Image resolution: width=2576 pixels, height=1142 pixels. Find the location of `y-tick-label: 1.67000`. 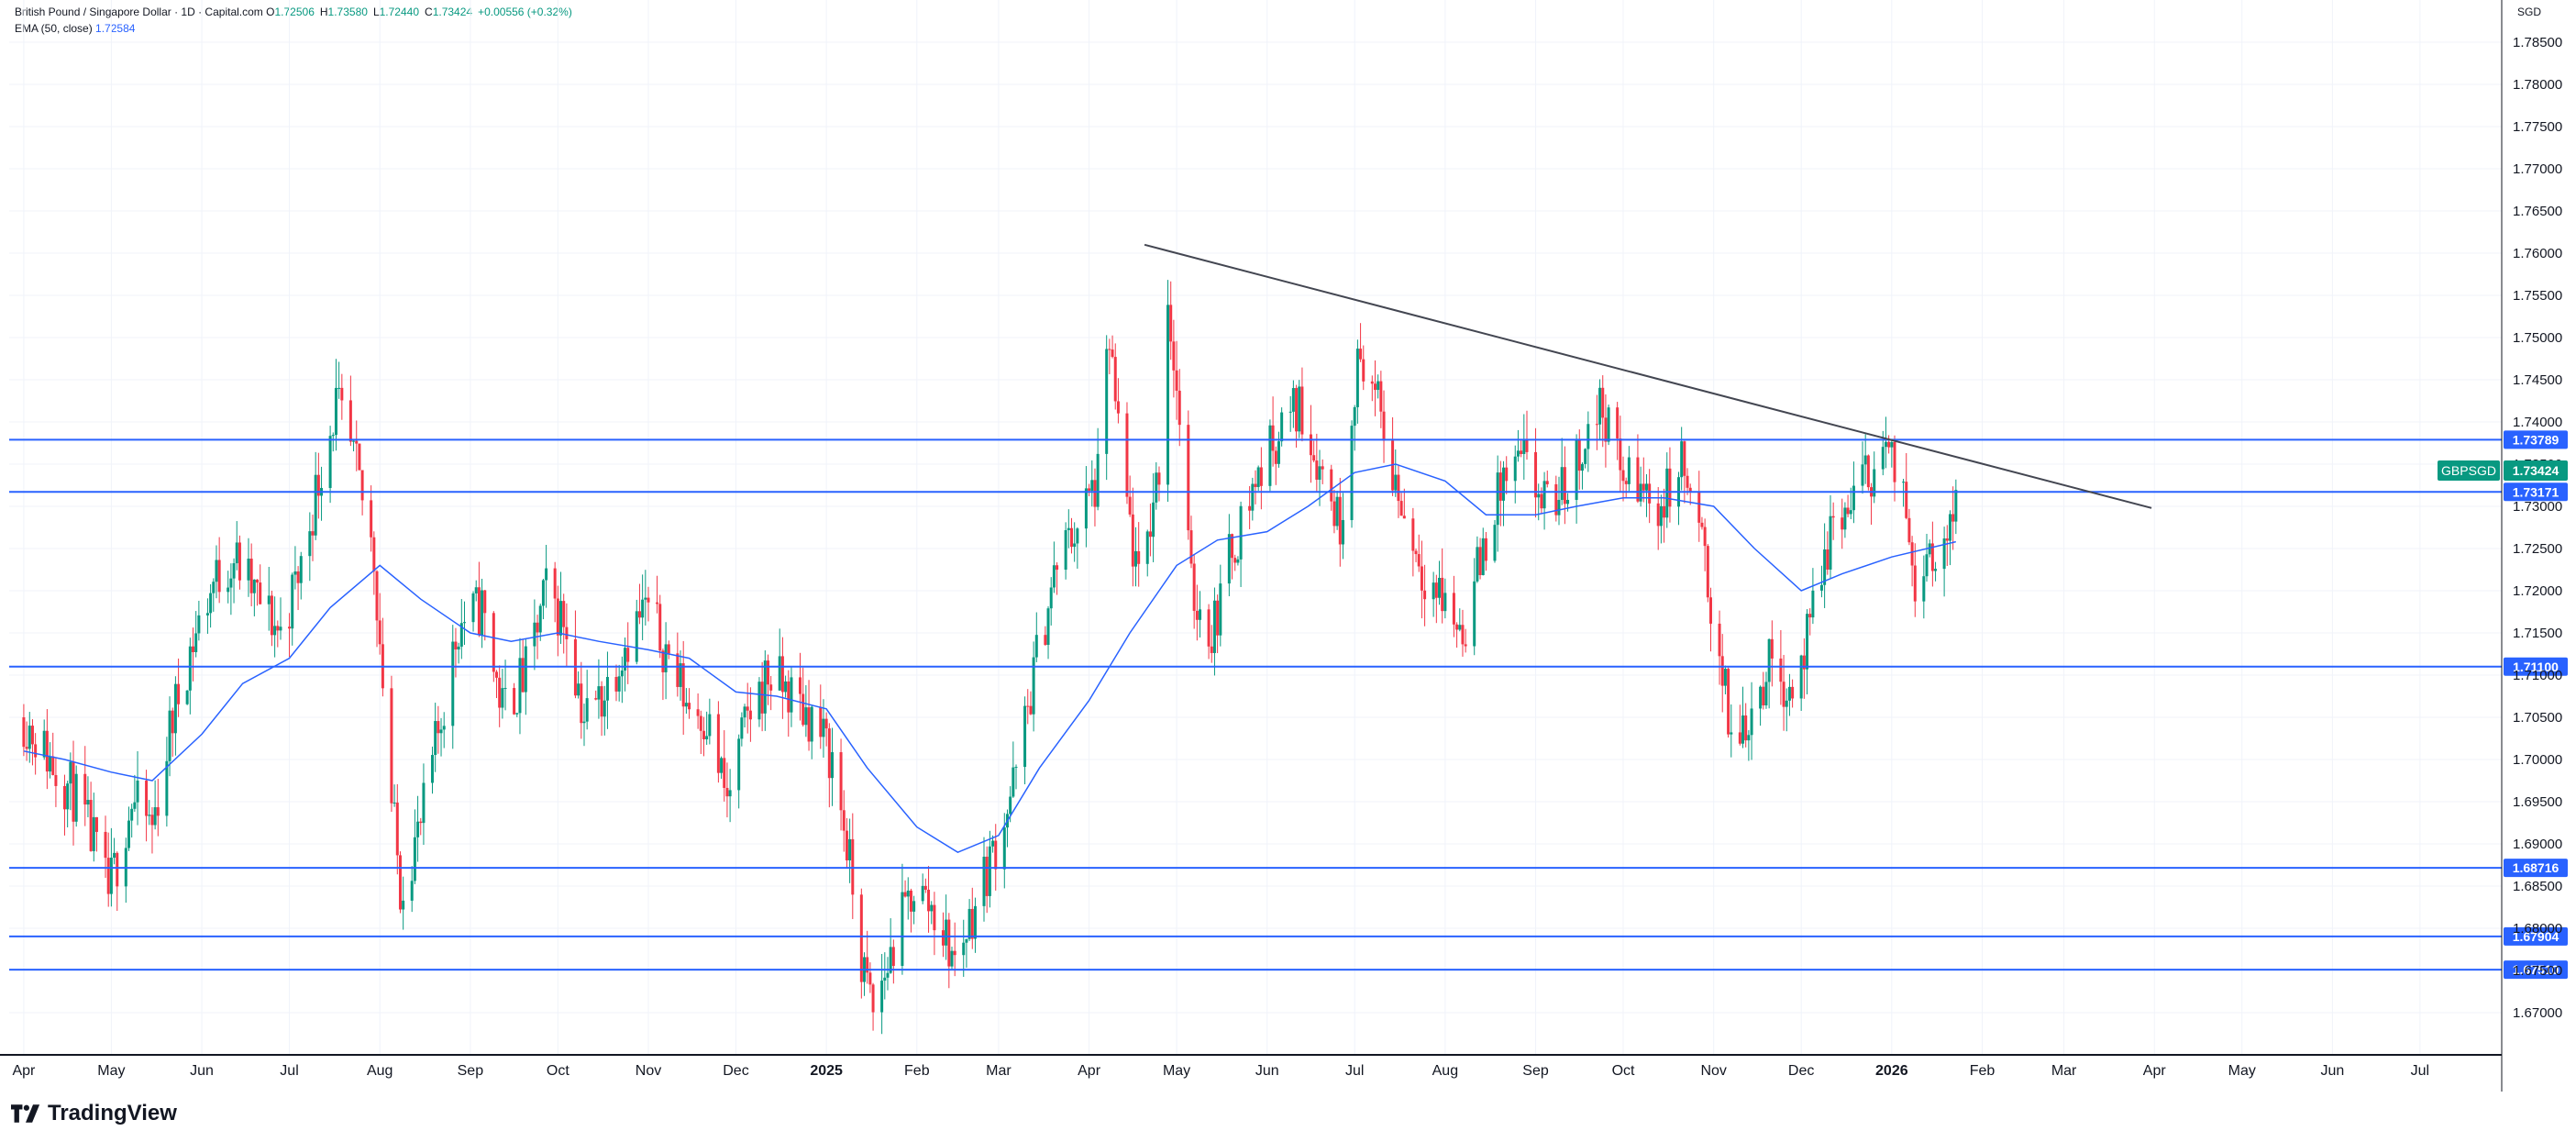

y-tick-label: 1.67000 is located at coordinates (2537, 1013).